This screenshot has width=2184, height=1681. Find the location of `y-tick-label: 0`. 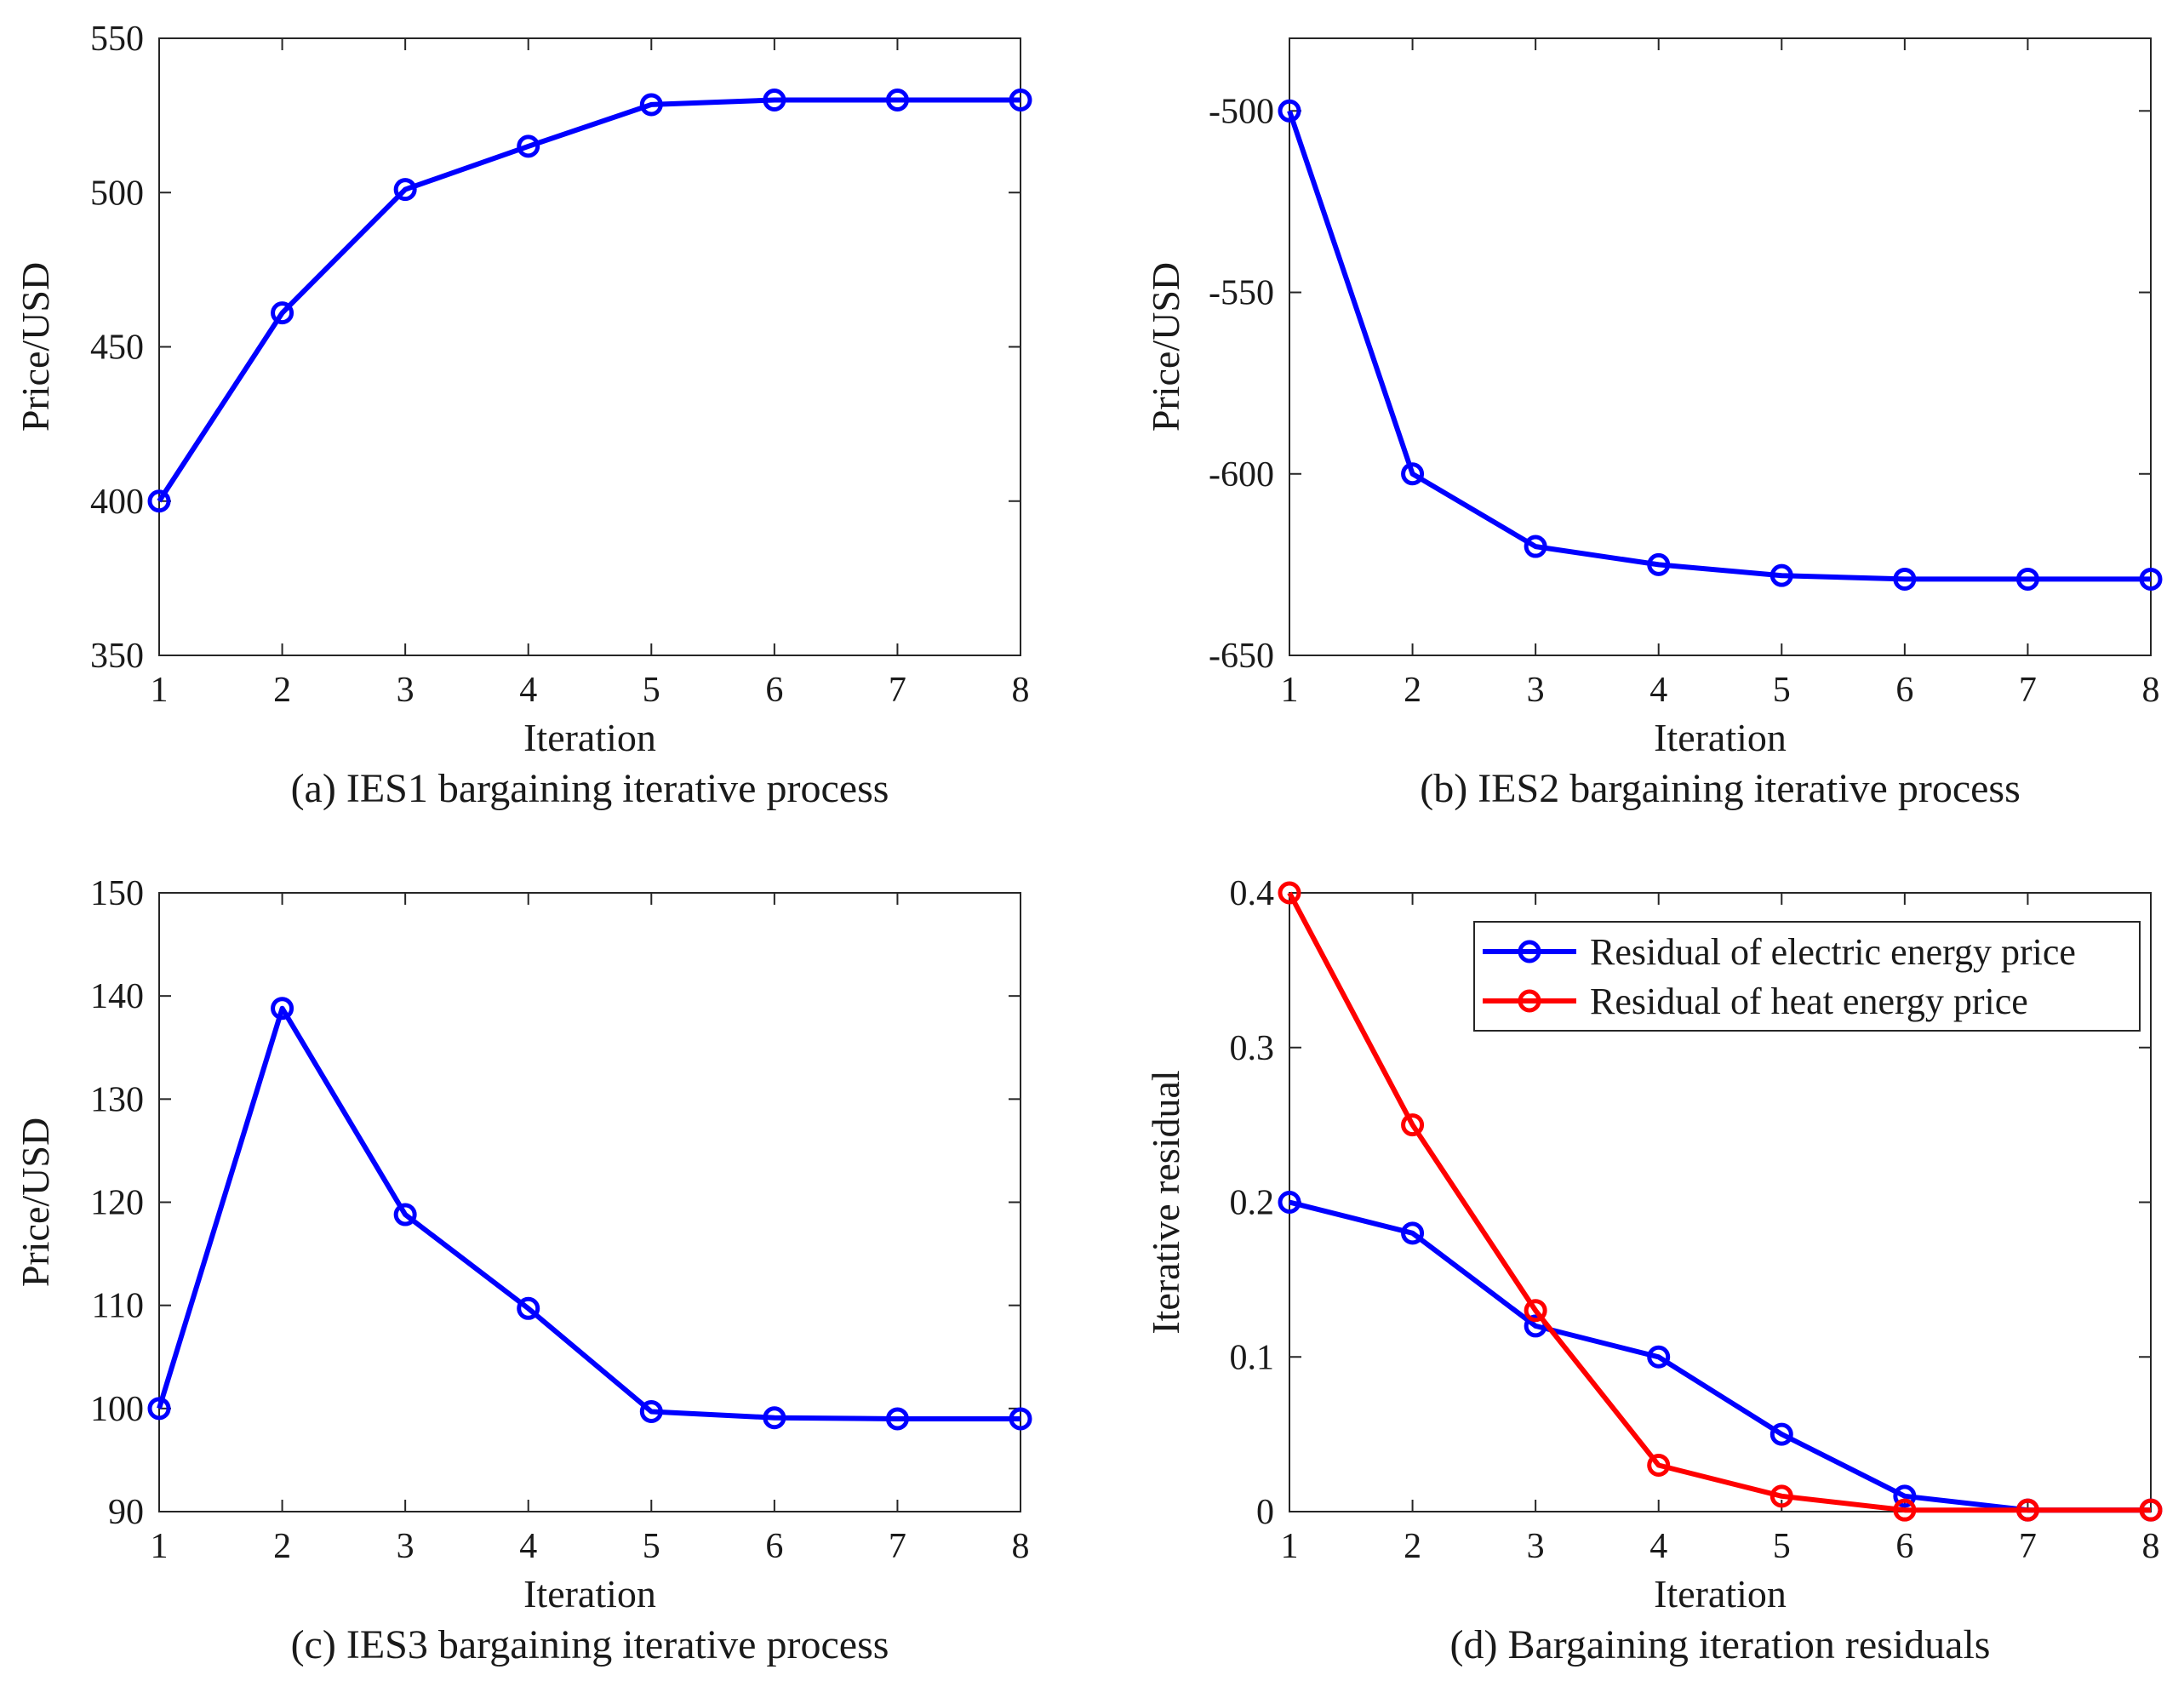

y-tick-label: 0 is located at coordinates (1265, 1513).